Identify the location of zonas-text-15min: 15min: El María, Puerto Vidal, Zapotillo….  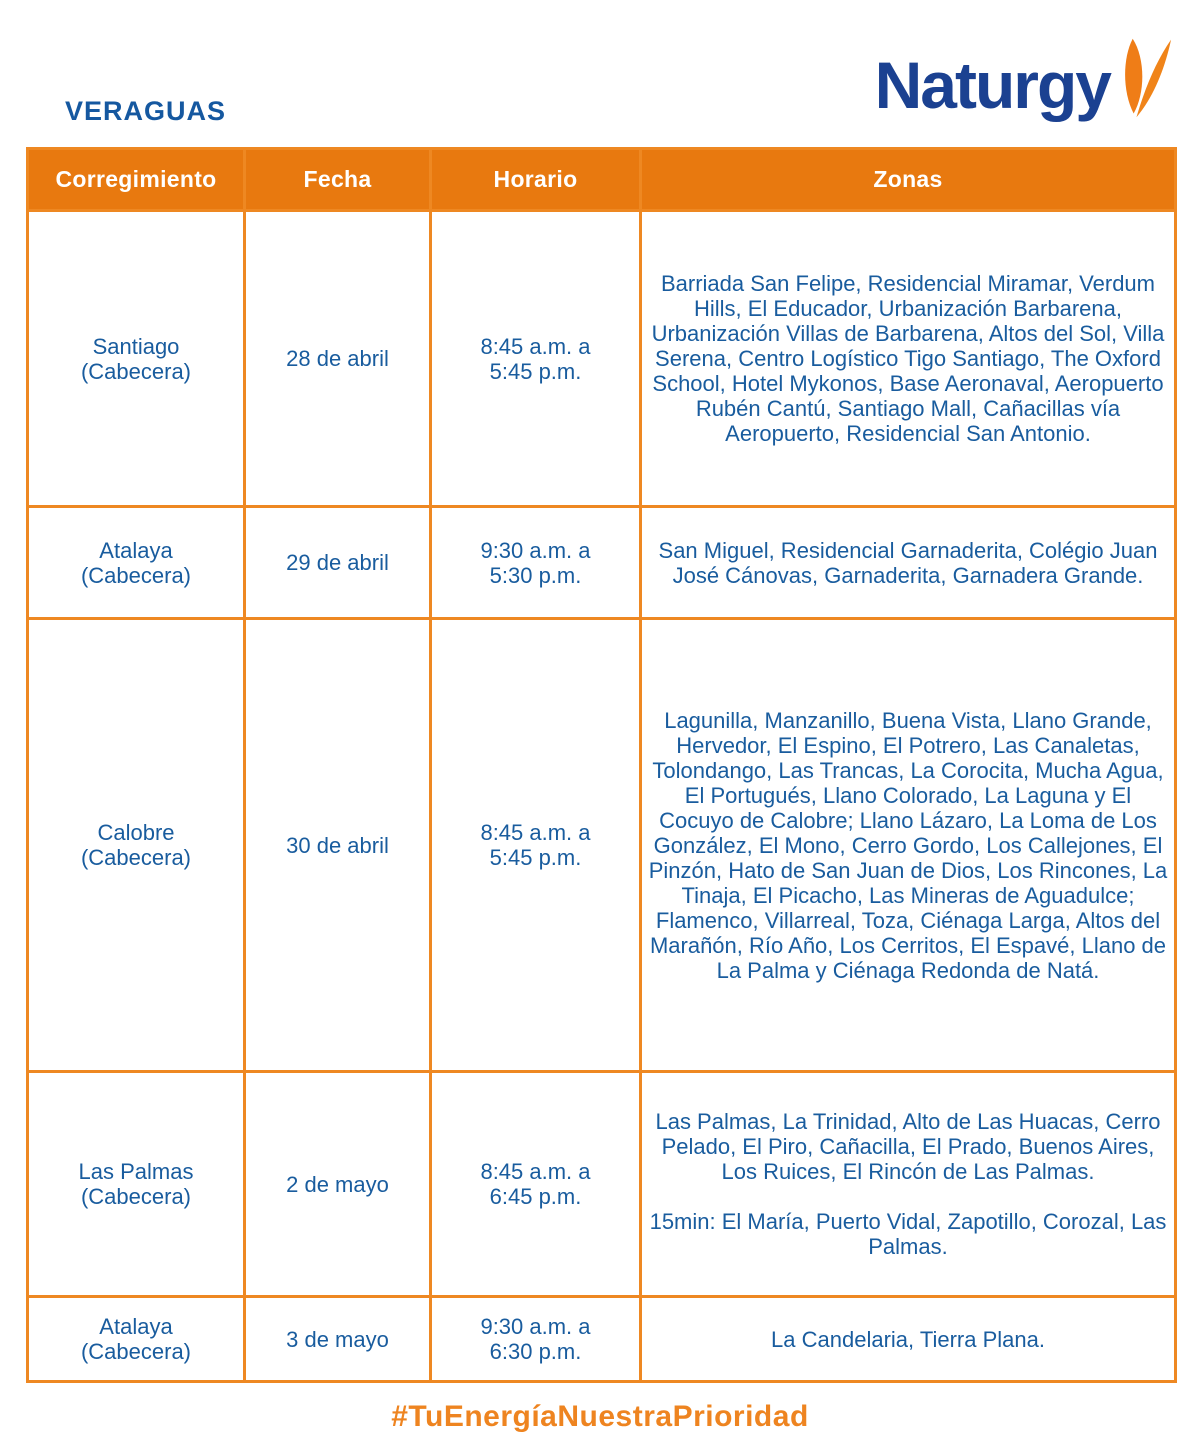
(908, 1234).